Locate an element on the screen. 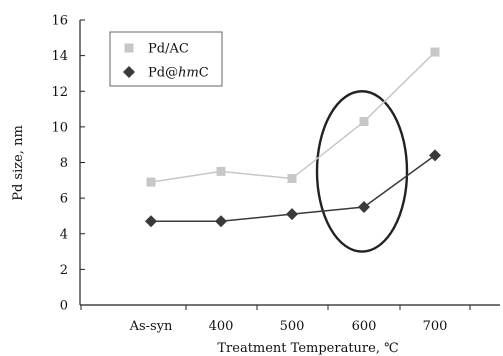 The height and width of the screenshot is (356, 503). y-tick-label: 12 is located at coordinates (59, 92).